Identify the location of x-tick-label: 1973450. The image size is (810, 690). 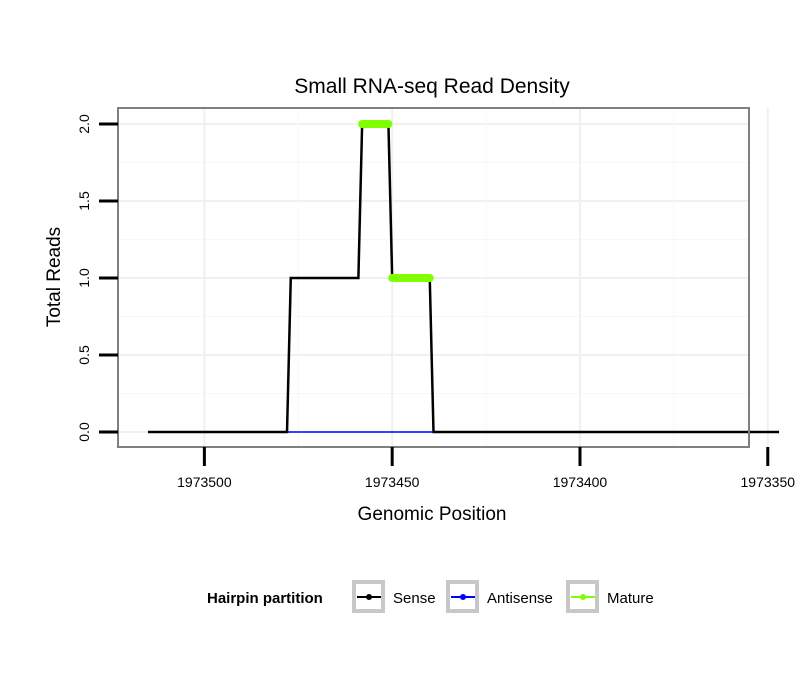
(392, 482).